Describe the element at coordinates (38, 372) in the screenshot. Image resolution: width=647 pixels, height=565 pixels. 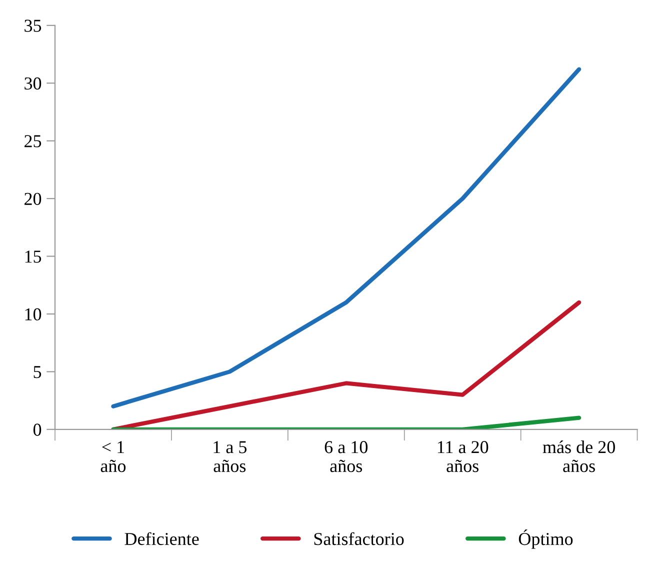
I see `y-tick-label: 5` at that location.